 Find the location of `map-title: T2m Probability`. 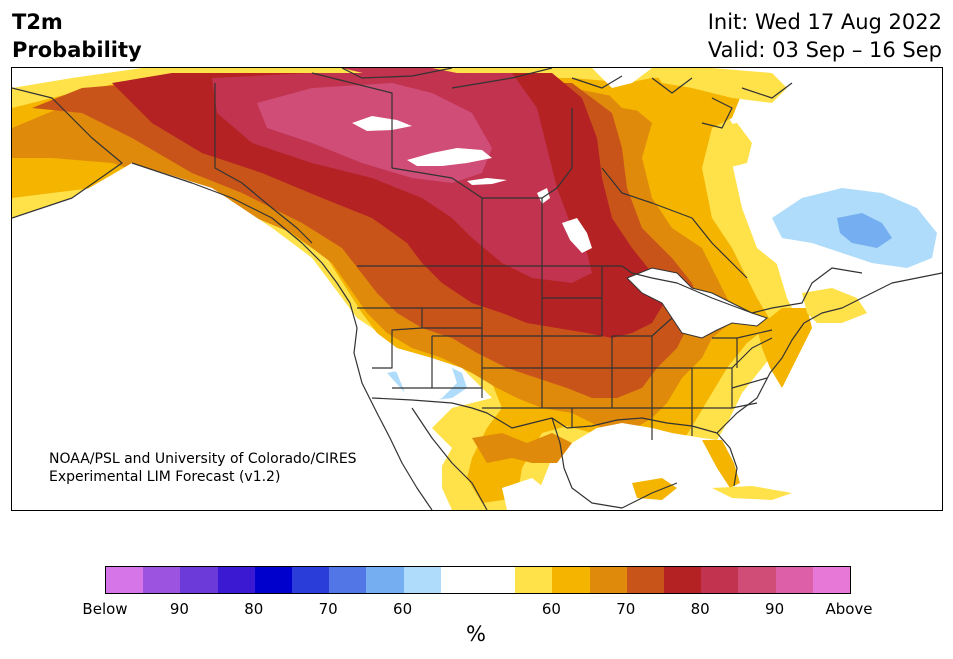

map-title: T2m Probability is located at coordinates (77, 36).